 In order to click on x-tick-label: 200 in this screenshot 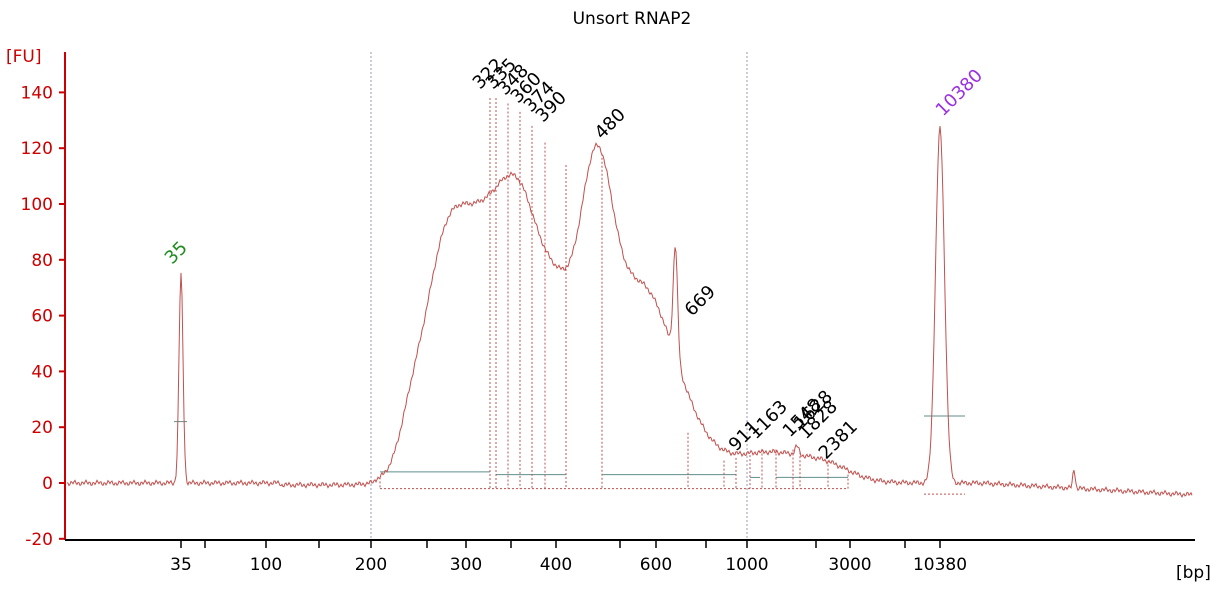, I will do `click(371, 565)`.